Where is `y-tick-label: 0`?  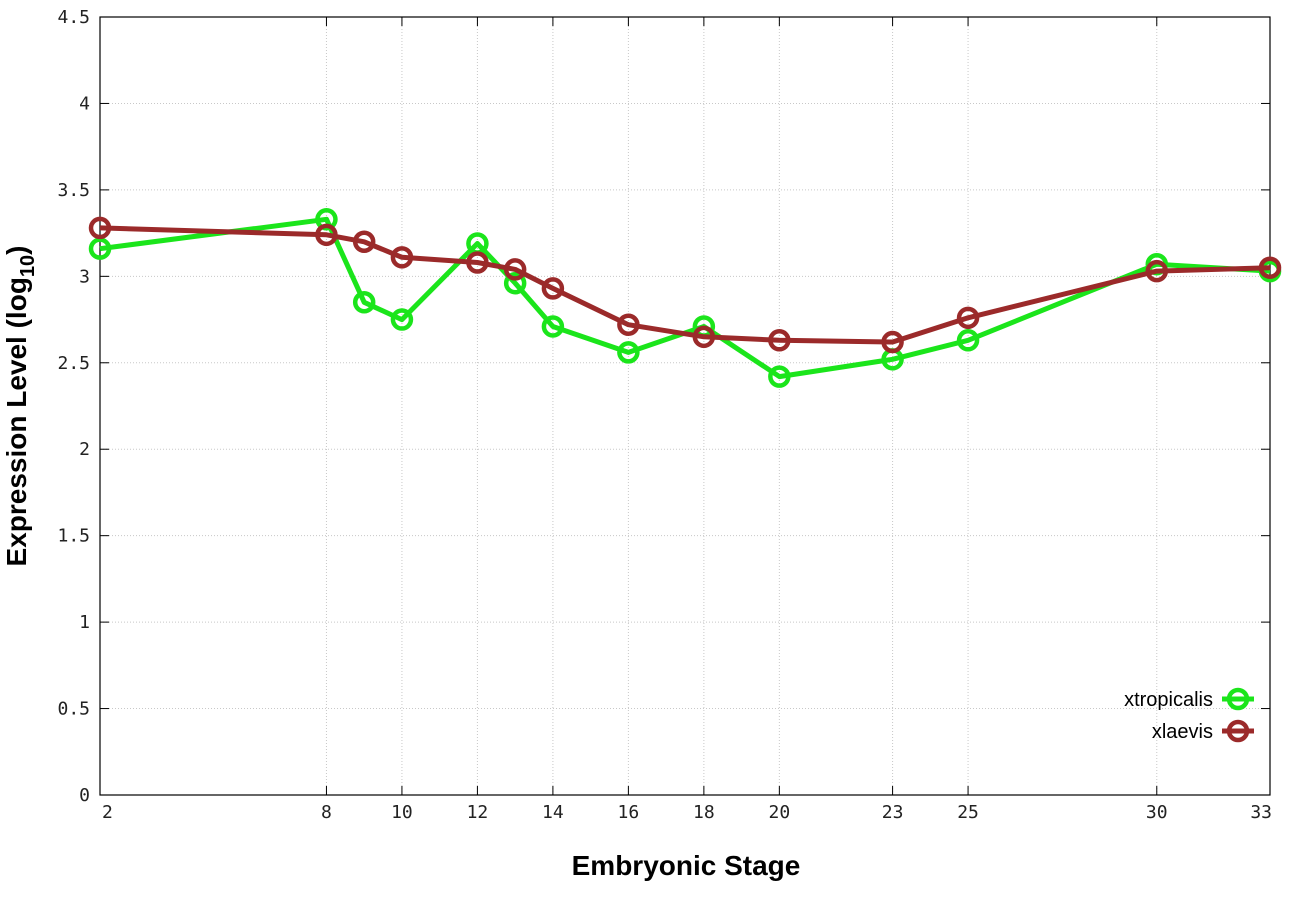 y-tick-label: 0 is located at coordinates (84, 795).